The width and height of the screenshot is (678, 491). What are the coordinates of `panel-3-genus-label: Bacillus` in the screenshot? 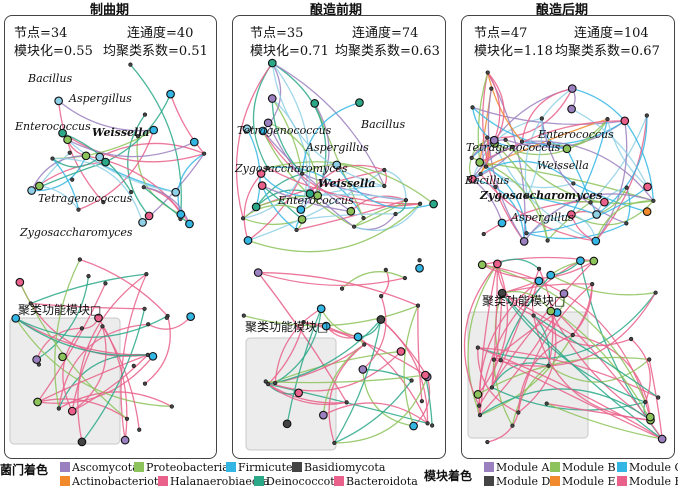 It's located at (487, 180).